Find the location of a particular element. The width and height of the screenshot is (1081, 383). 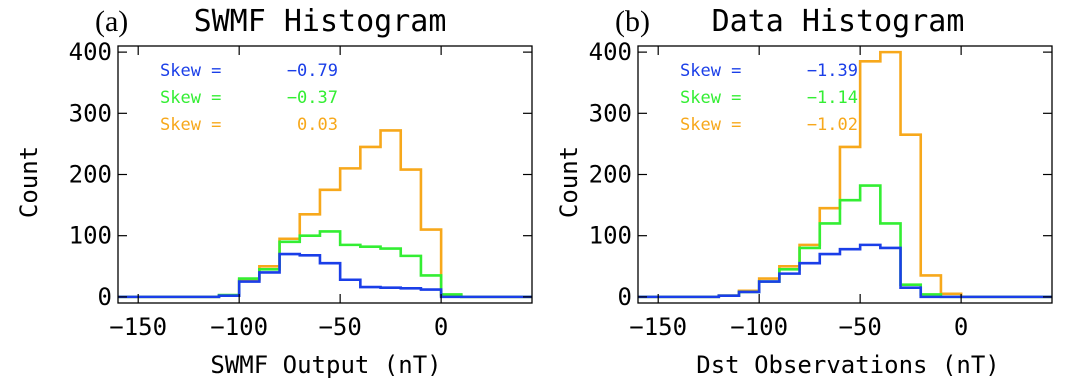

panel-a-skew-value: −0.37 is located at coordinates (312, 98).